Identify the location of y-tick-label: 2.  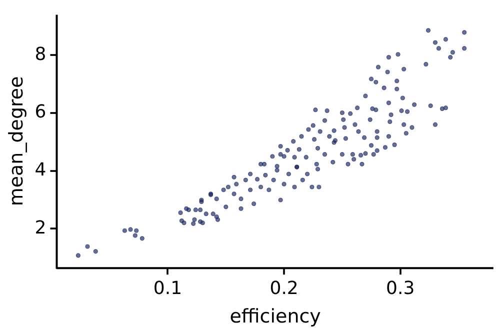
(40, 227).